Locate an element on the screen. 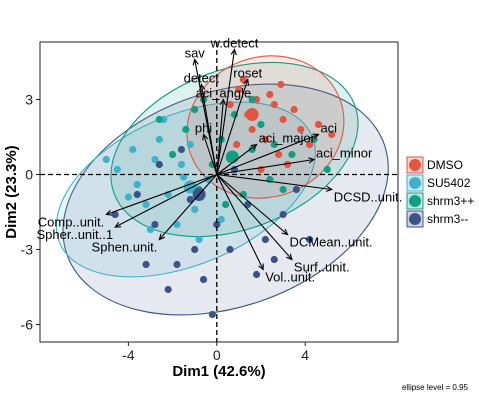  arrow-aci is located at coordinates (267, 154).